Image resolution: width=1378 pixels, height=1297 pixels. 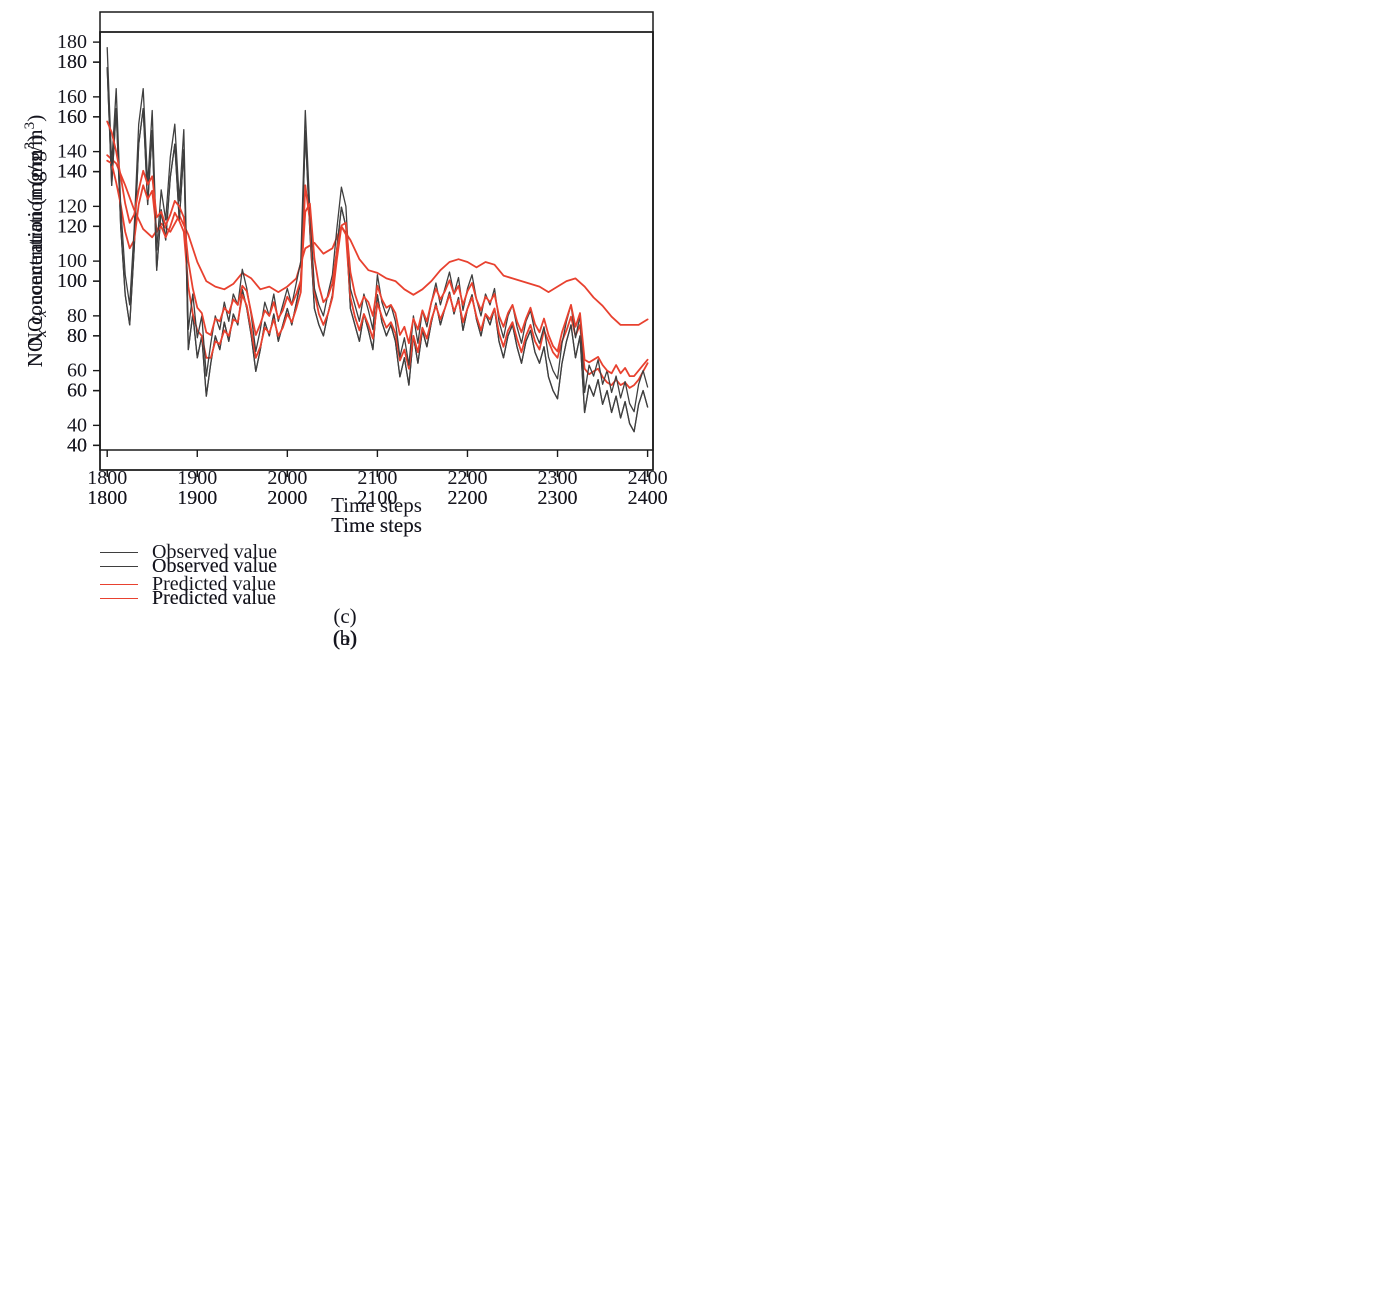 What do you see at coordinates (345, 616) in the screenshot?
I see `caption-c: (c)` at bounding box center [345, 616].